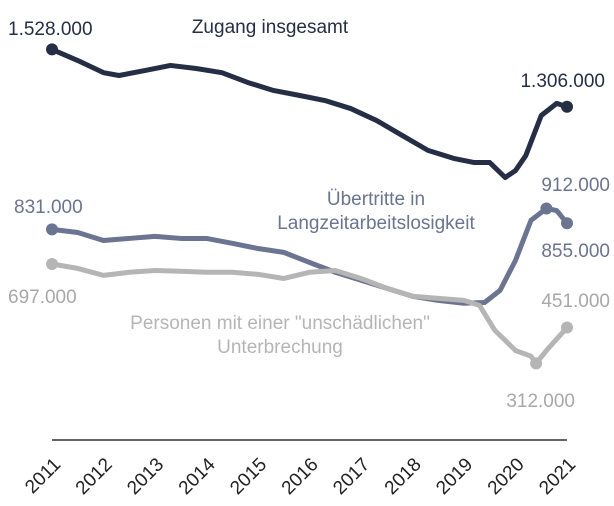  What do you see at coordinates (562, 81) in the screenshot?
I see `data-label: 1.306.000` at bounding box center [562, 81].